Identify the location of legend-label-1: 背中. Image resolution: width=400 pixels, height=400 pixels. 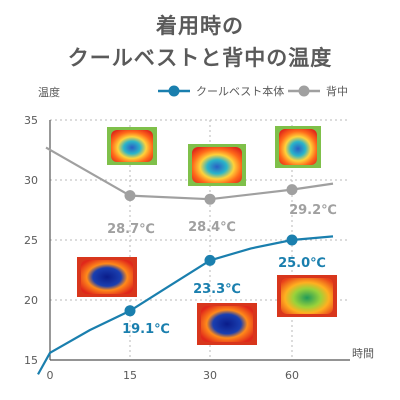
(337, 91).